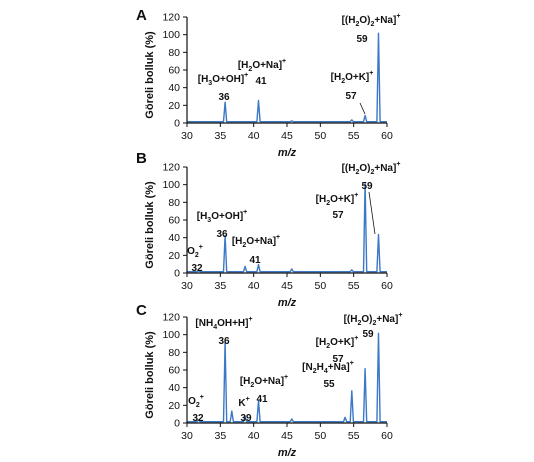  What do you see at coordinates (223, 331) in the screenshot?
I see `peak-annotation-36: [NH4OH+H]+ 36` at bounding box center [223, 331].